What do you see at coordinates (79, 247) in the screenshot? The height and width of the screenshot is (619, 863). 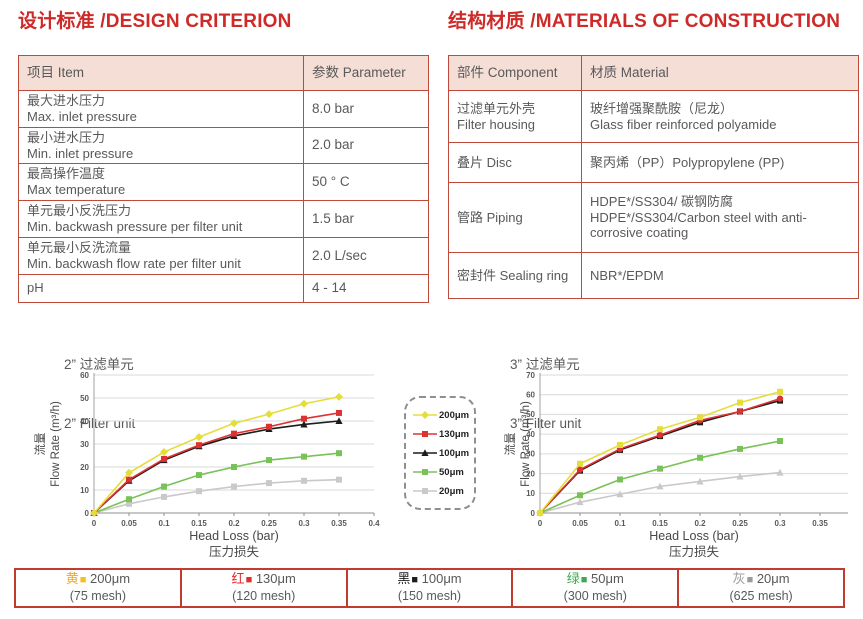 I see `item-zh: 单元最小反洗流量` at bounding box center [79, 247].